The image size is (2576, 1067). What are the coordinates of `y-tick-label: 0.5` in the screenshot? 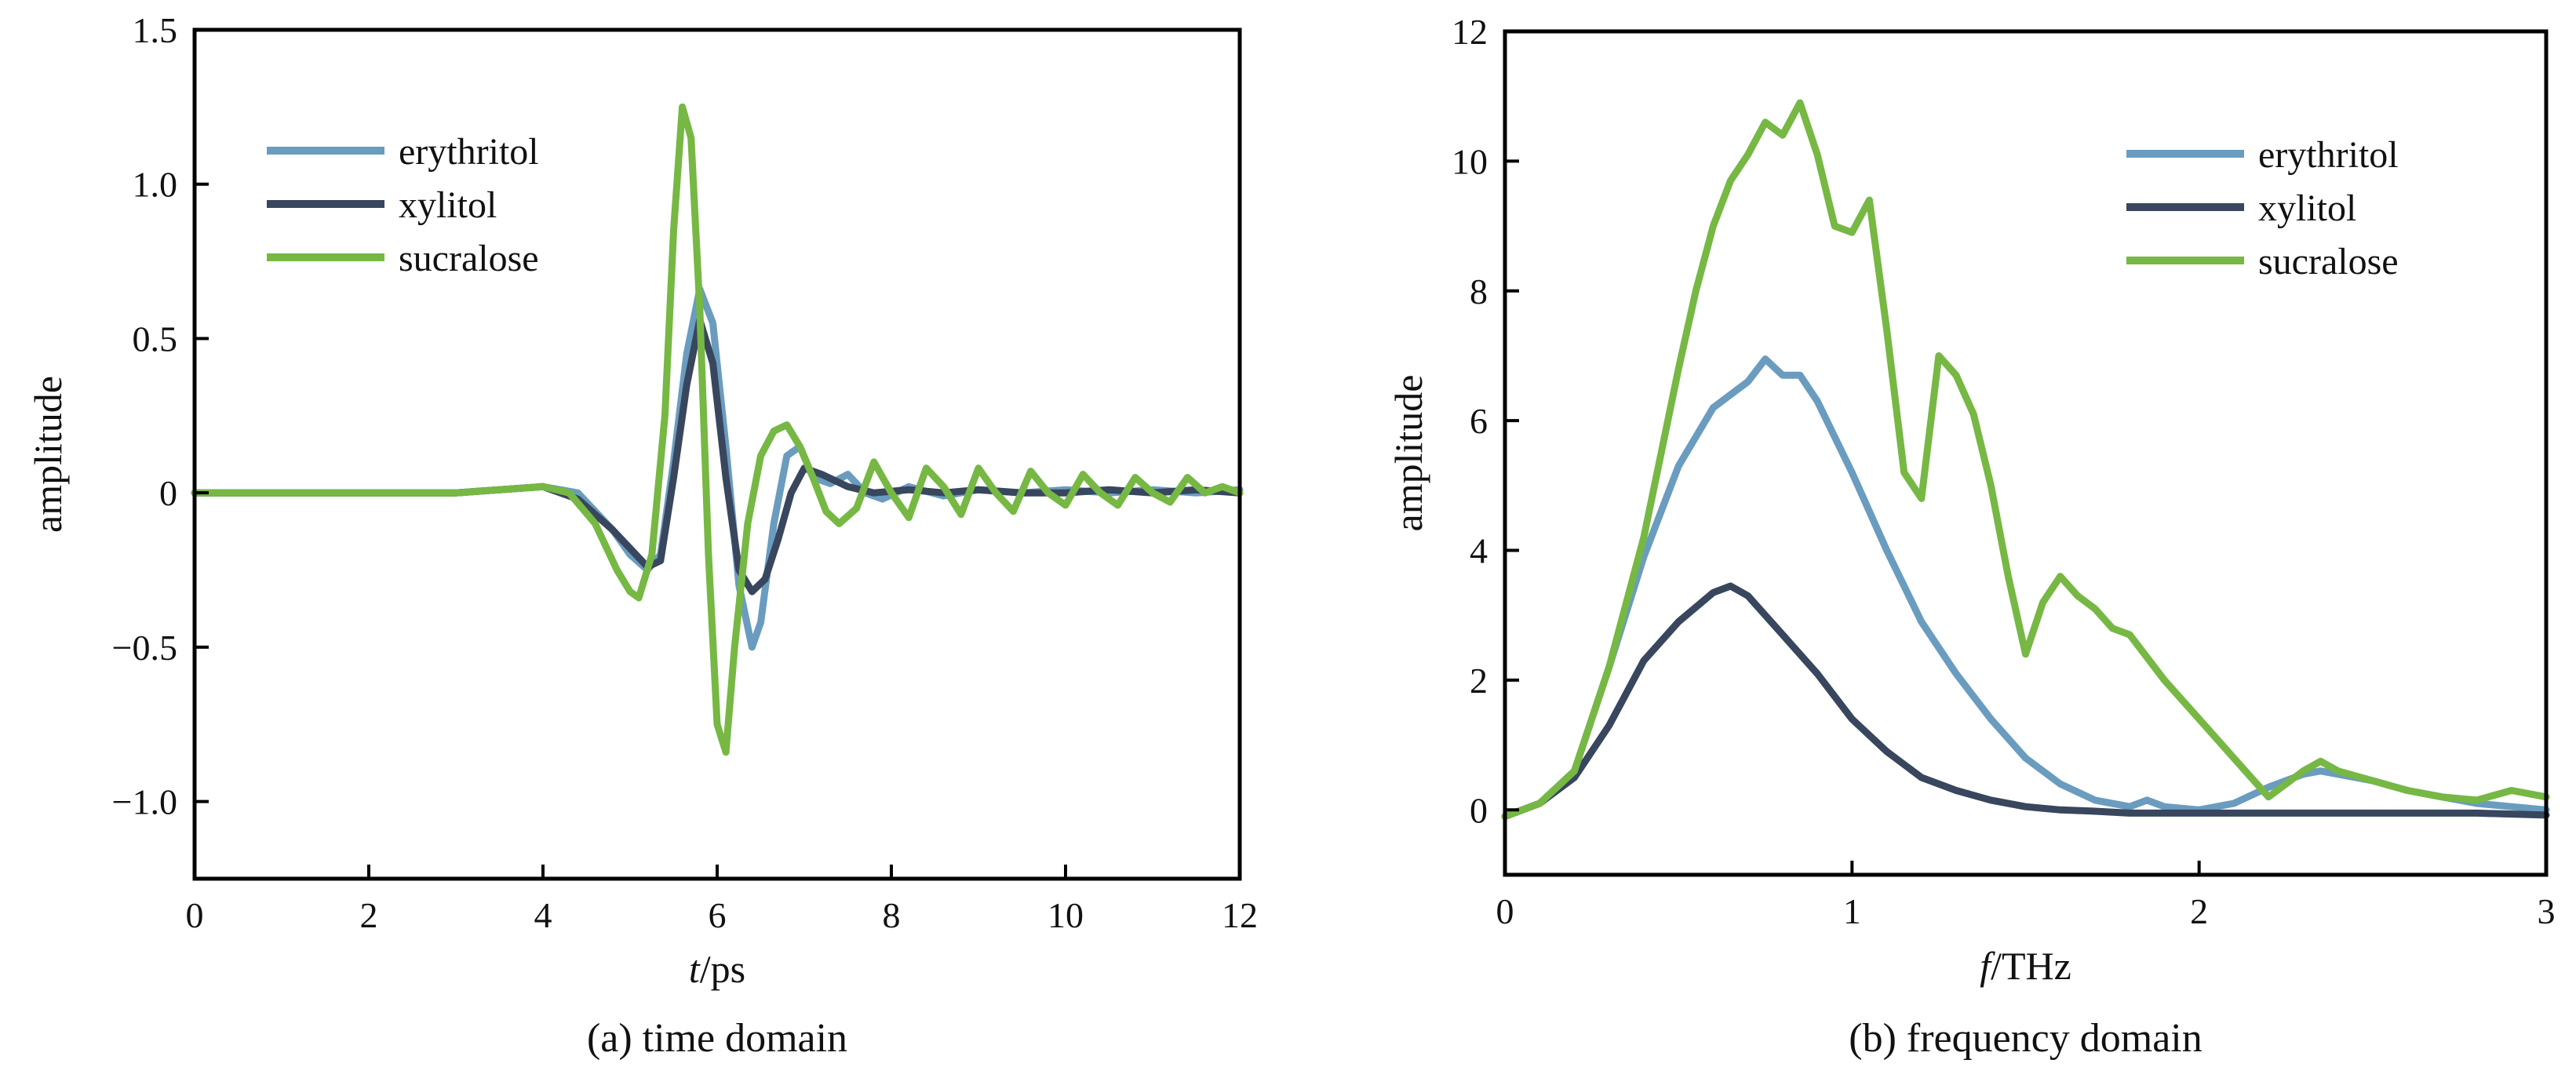 It's located at (155, 339).